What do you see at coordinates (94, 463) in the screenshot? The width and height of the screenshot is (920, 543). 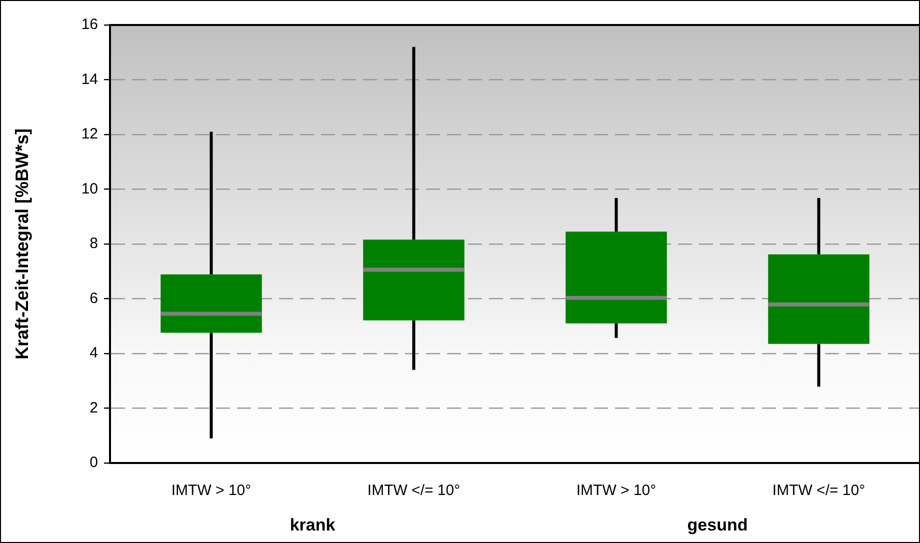 I see `y-tick-label: 0` at bounding box center [94, 463].